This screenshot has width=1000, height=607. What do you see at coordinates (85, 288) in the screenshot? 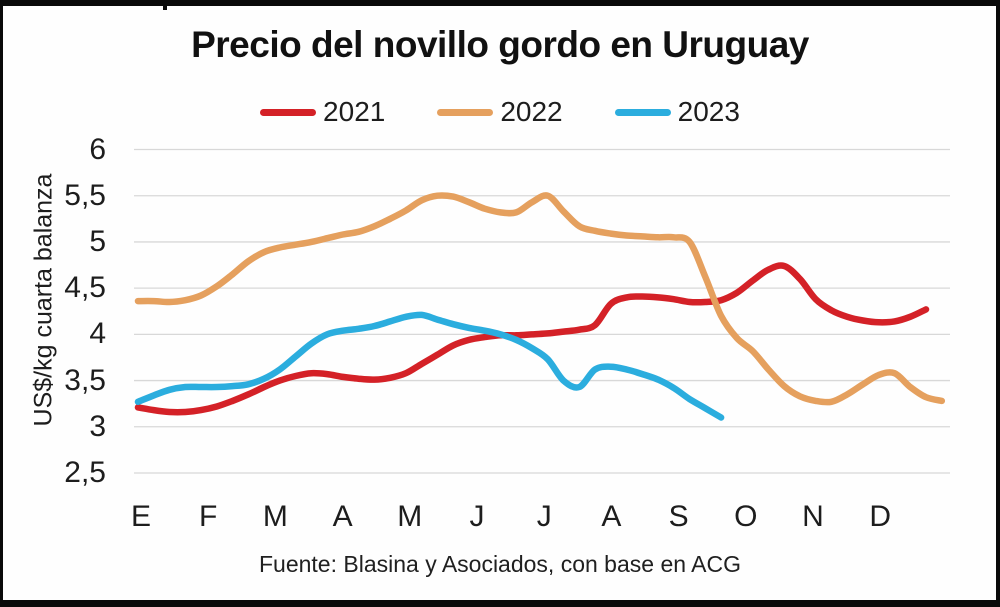
I see `y-tick-label-4,5: 4,5` at bounding box center [85, 288].